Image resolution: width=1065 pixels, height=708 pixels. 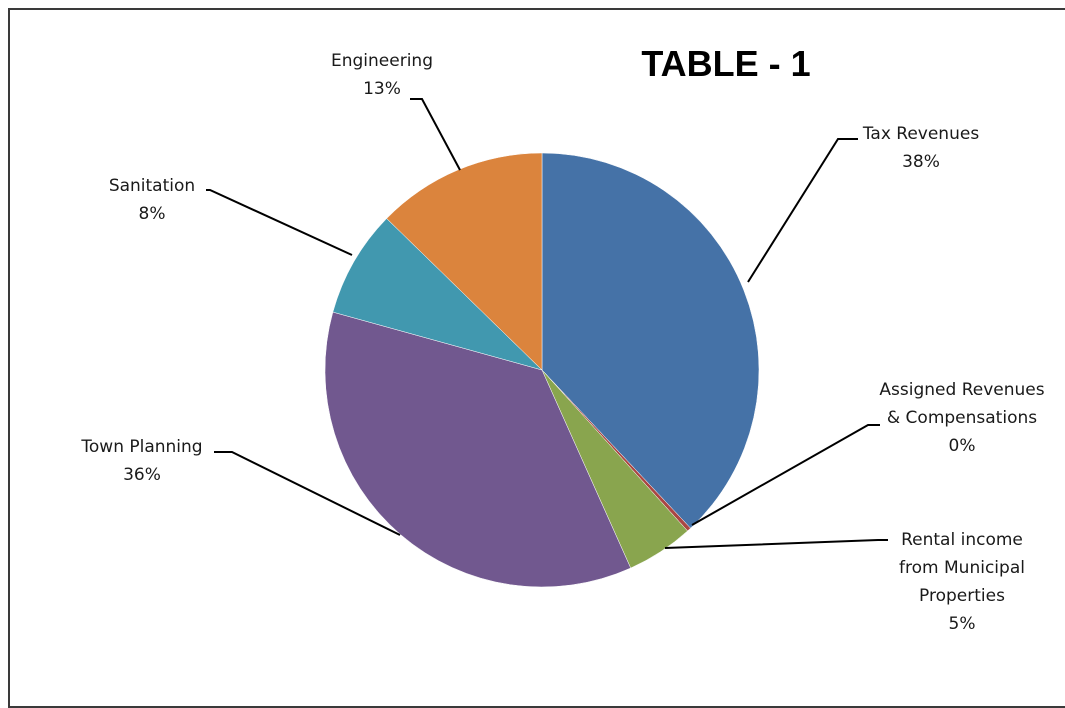 I want to click on data-label-1: Assigned Revenues & Compensations 0%, so click(x=961, y=418).